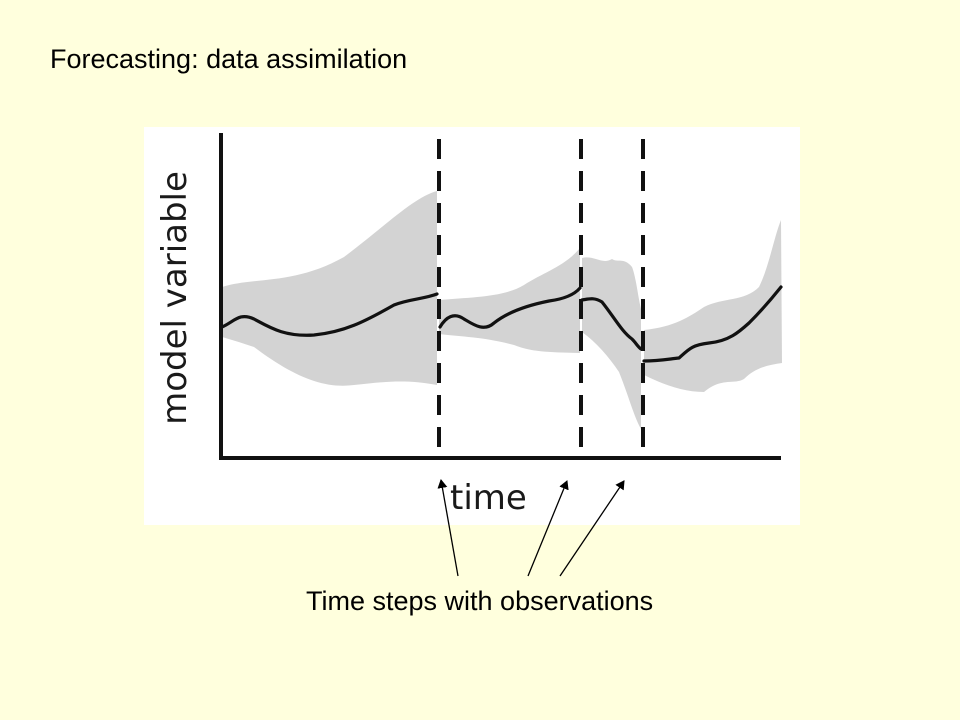 This screenshot has width=960, height=720. Describe the element at coordinates (488, 498) in the screenshot. I see `x-axis-label: time` at that location.